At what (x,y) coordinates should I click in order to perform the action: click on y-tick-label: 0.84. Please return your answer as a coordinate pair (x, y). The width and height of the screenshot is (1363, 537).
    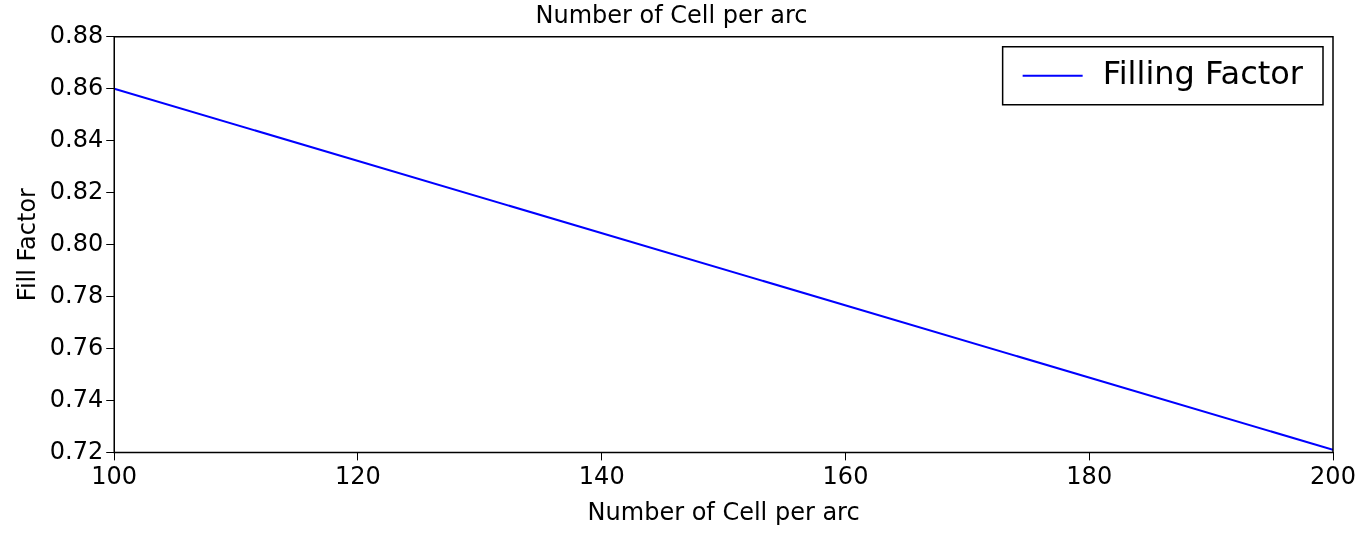
    Looking at the image, I should click on (76, 138).